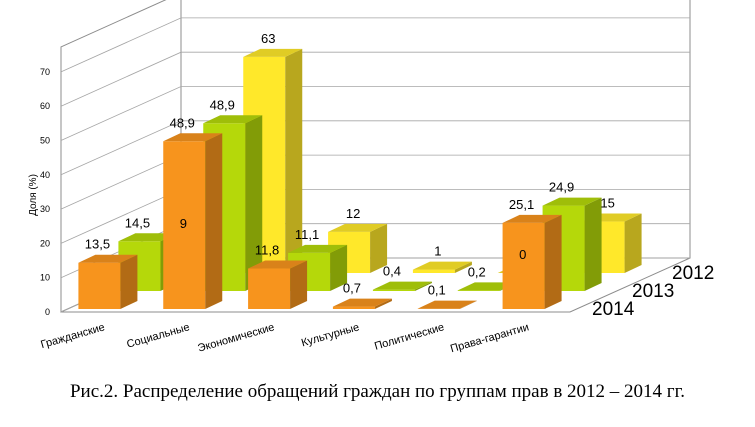  What do you see at coordinates (33, 195) in the screenshot?
I see `y-axis-title: Доля (%)` at bounding box center [33, 195].